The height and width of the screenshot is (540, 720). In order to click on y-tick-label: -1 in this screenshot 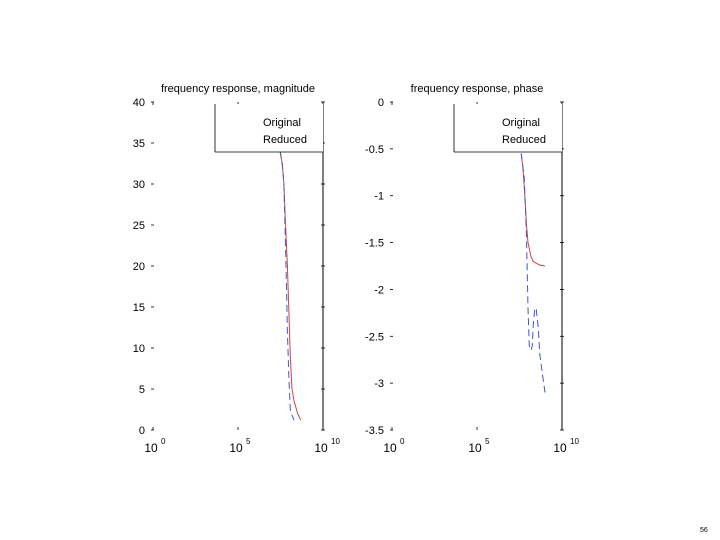, I will do `click(379, 197)`.